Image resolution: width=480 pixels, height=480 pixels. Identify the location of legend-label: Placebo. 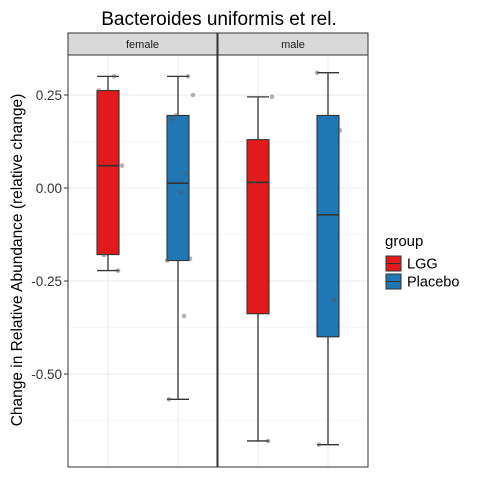
(433, 283).